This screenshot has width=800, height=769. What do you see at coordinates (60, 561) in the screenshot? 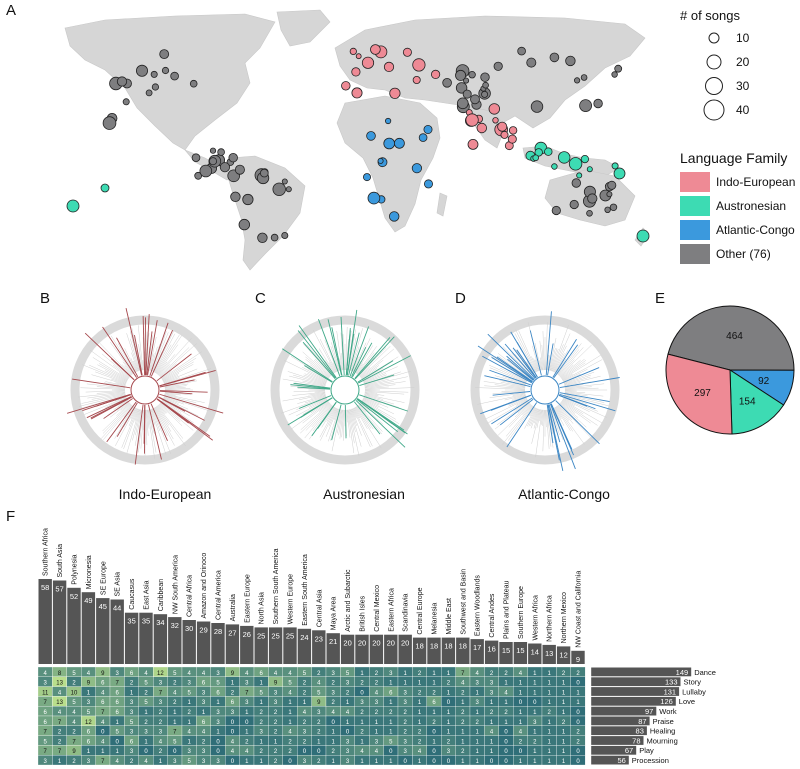
I see `region-bar-label: South Asia` at bounding box center [60, 561].